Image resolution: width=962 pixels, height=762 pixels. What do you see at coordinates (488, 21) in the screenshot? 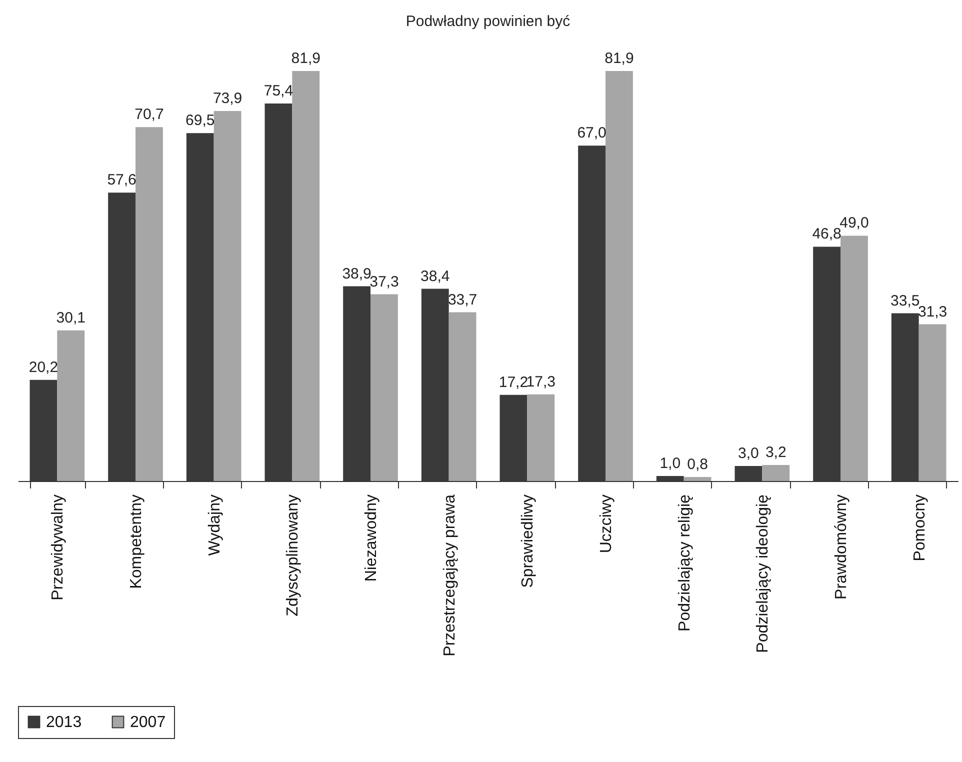
I see `chart-title: Podwładny powinien być` at bounding box center [488, 21].